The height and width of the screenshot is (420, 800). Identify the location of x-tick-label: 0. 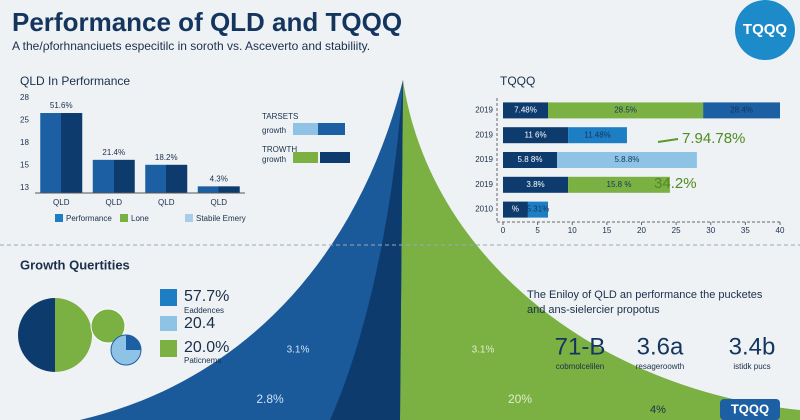
(503, 230).